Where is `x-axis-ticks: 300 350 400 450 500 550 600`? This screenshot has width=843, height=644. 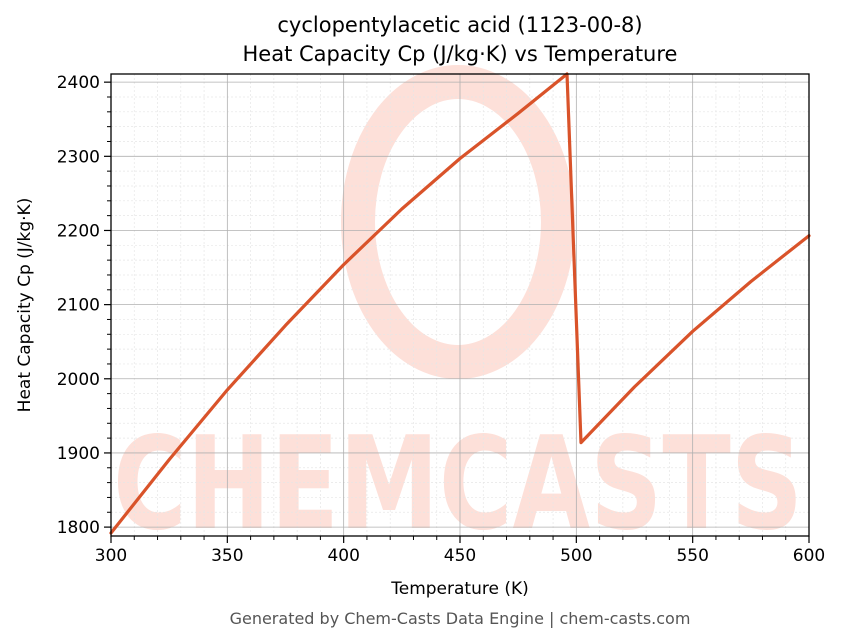
x-axis-ticks: 300 350 400 450 500 550 600 is located at coordinates (460, 551).